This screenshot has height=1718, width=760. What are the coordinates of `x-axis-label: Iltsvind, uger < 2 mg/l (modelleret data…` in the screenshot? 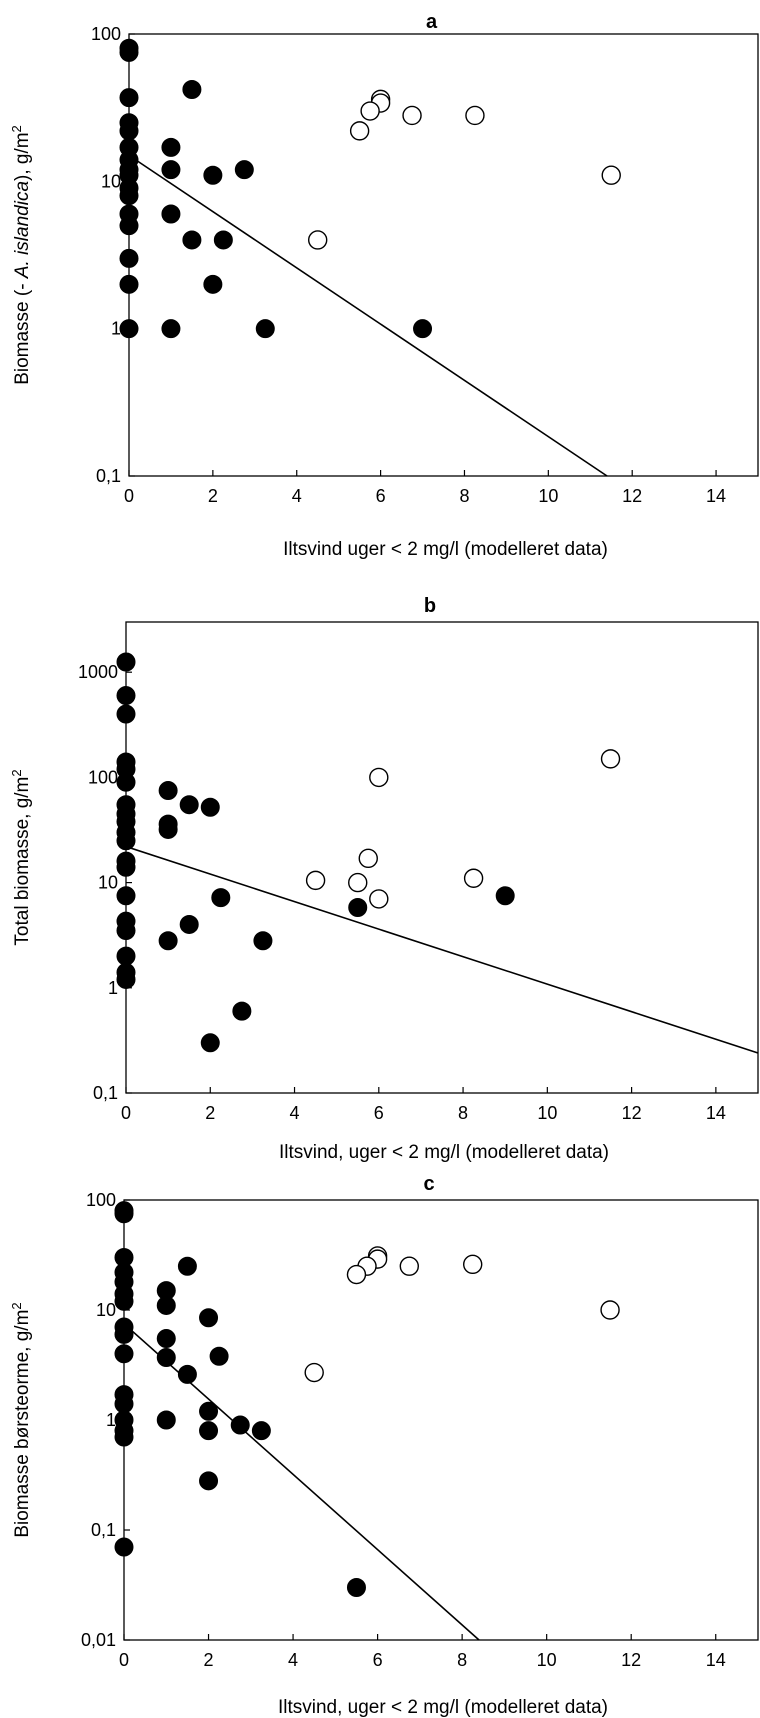 It's located at (444, 1152).